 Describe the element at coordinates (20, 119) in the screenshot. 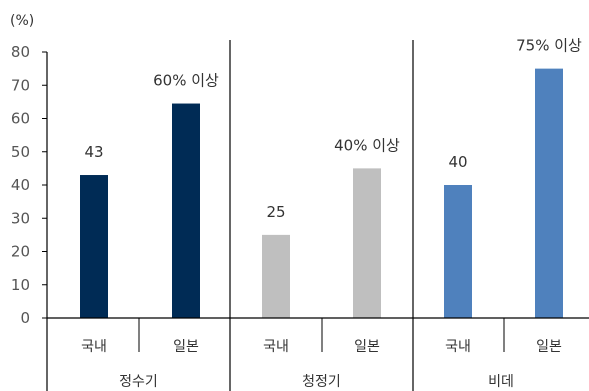

I see `y-tick-label: 60` at that location.